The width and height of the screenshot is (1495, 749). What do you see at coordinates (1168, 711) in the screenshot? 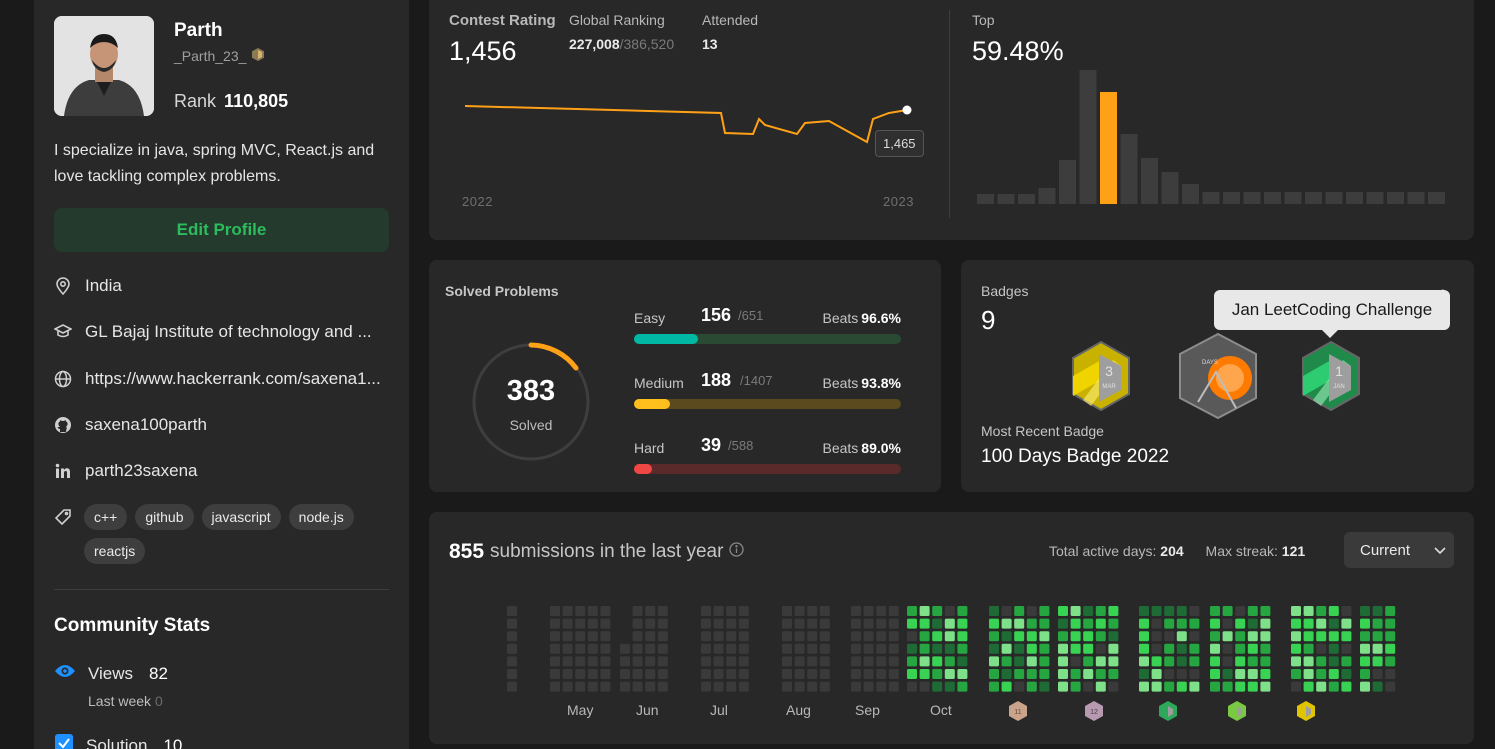
I see `jan-mini-badge-icon` at bounding box center [1168, 711].